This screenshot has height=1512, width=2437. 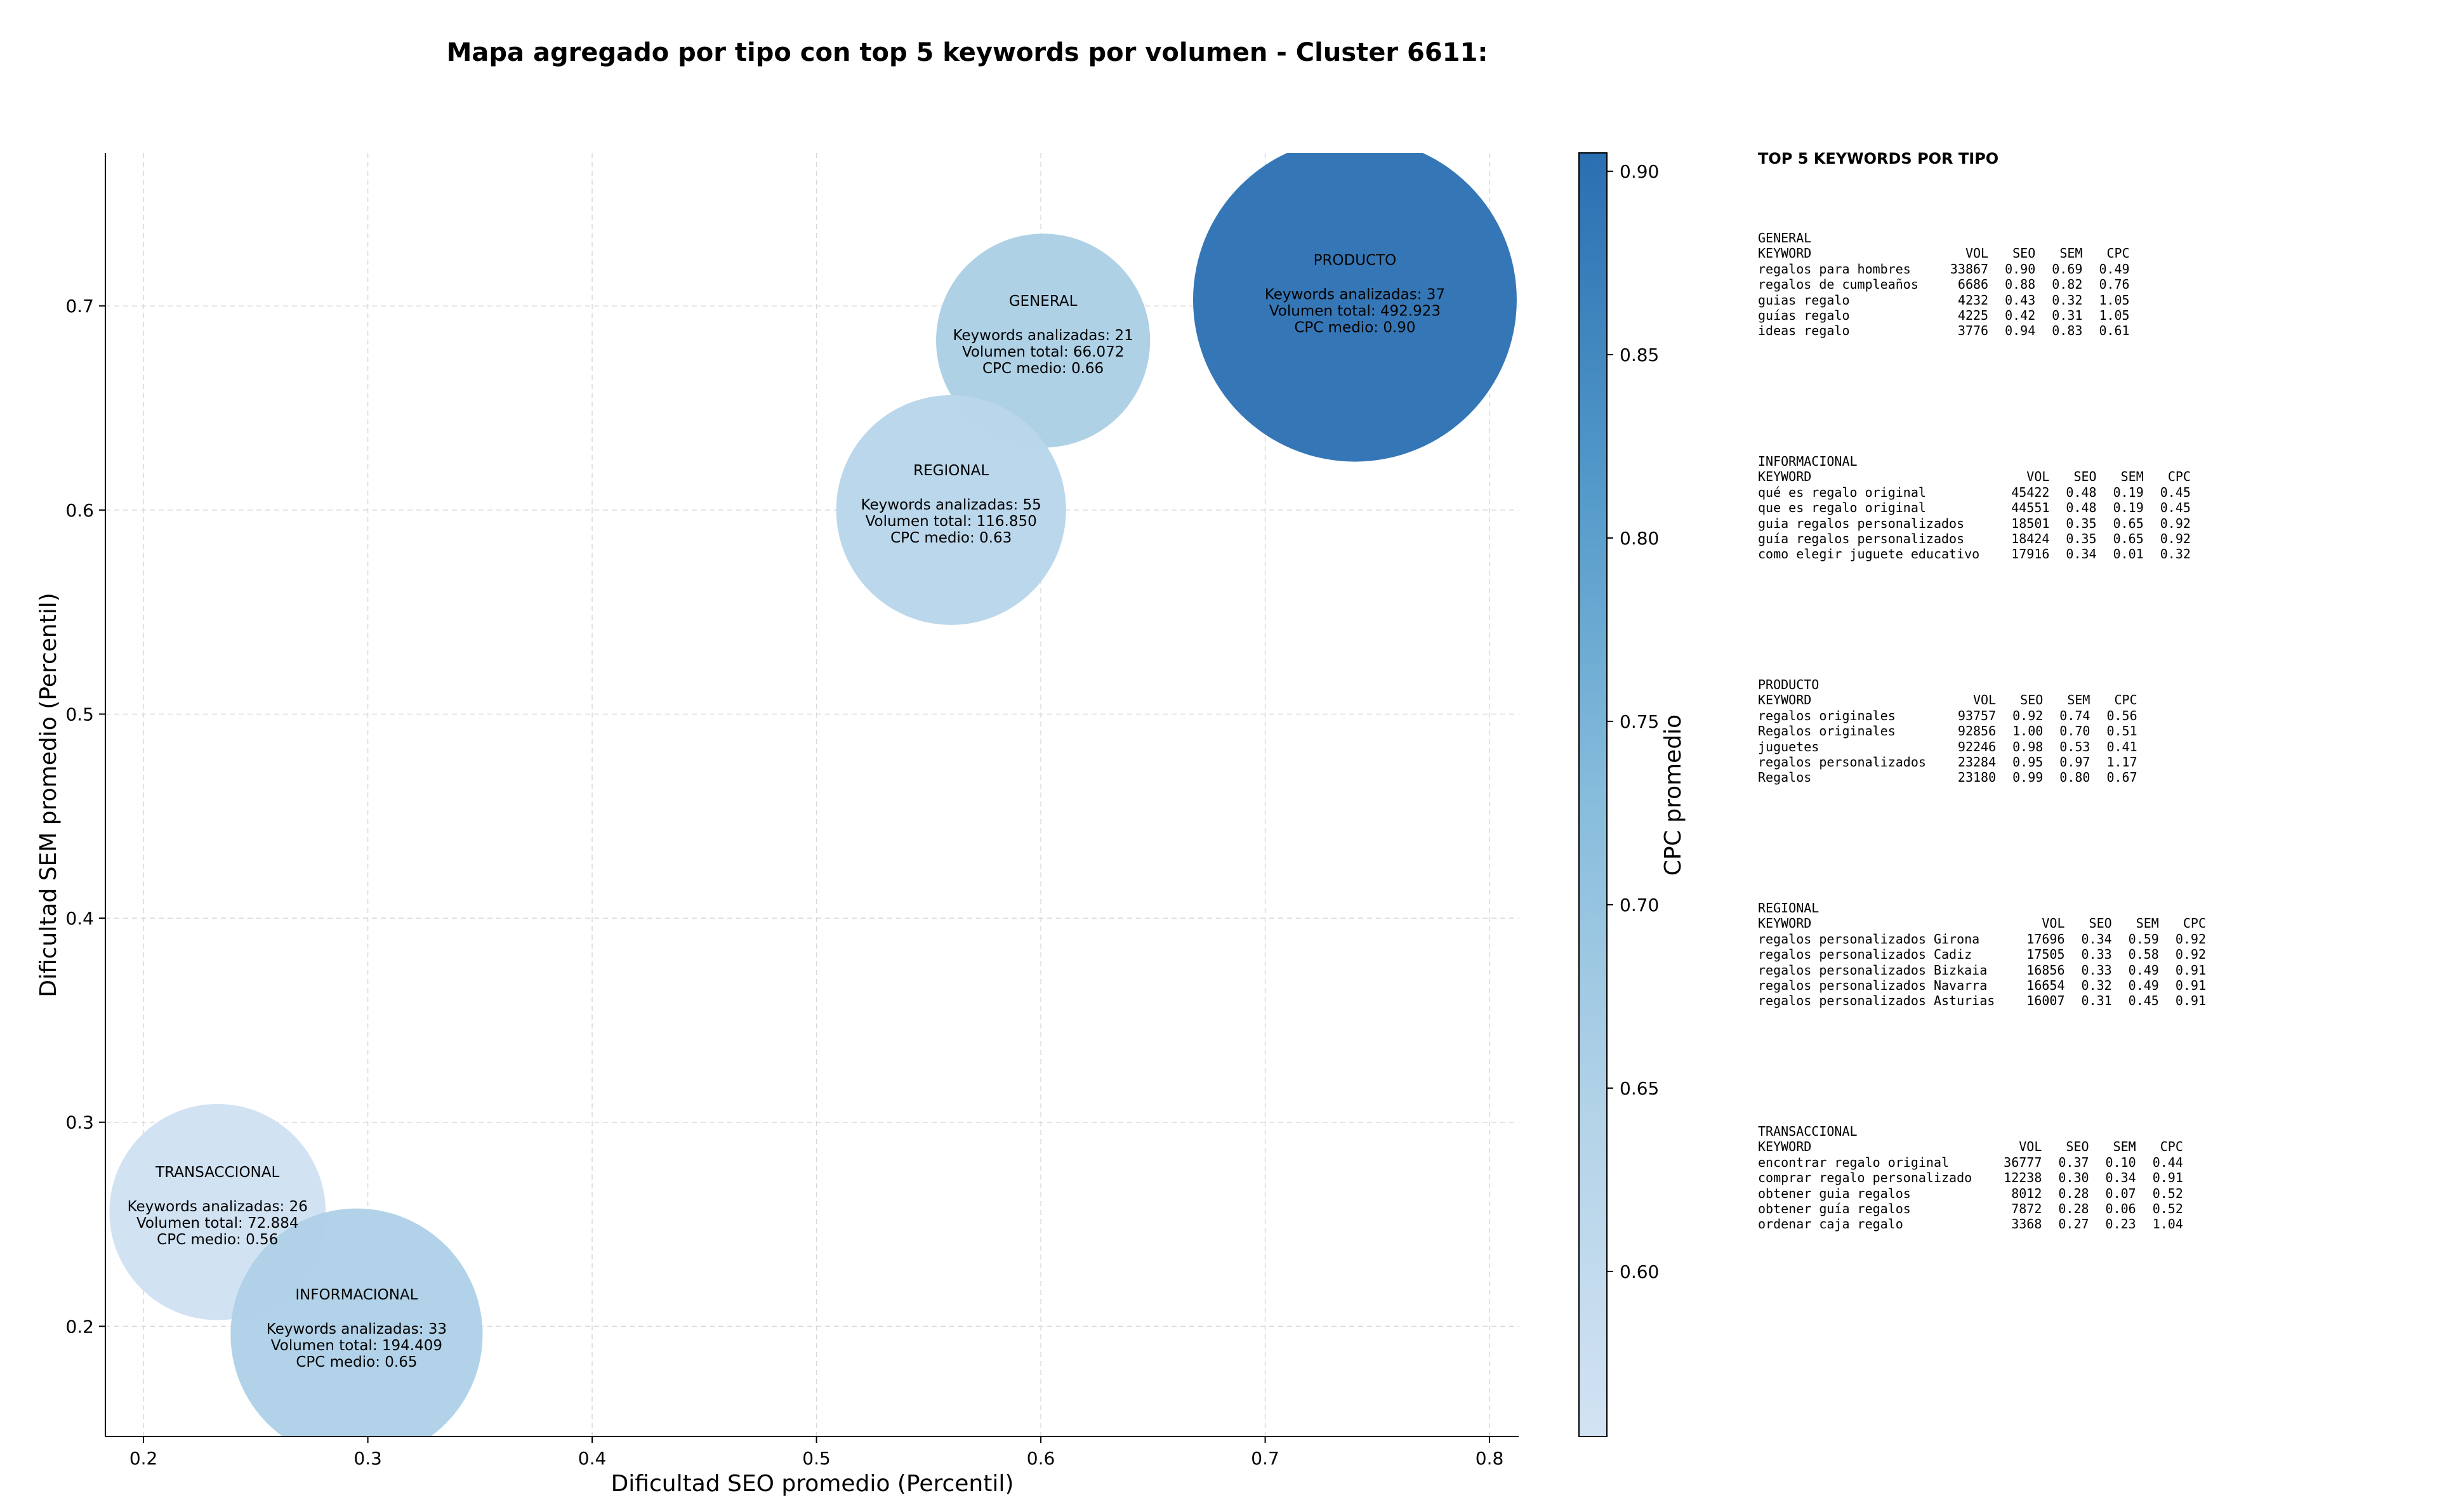 I want to click on table-cell: como elegir juguete educativo, so click(x=1869, y=554).